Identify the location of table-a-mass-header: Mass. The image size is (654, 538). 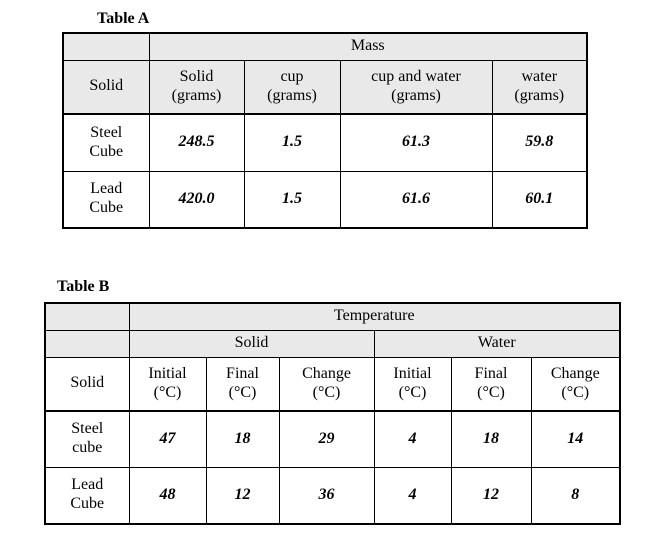
(368, 46).